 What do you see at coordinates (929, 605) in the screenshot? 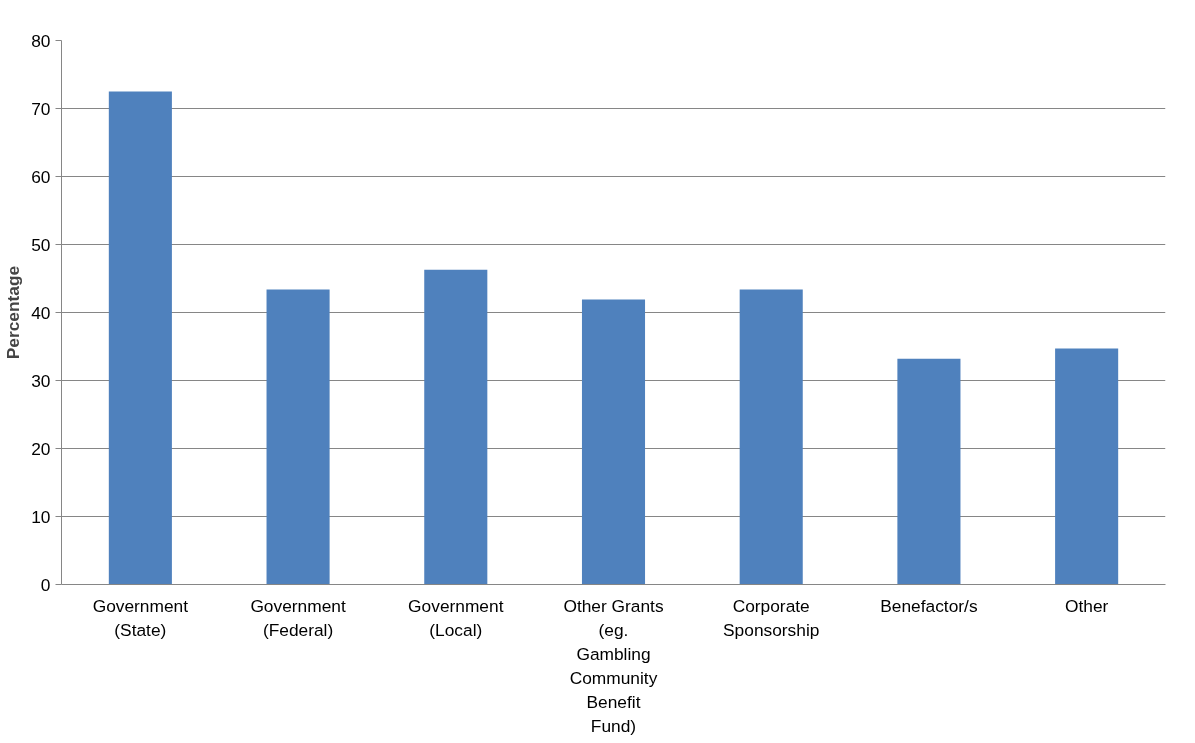
I see `x-tick-label: Benefactor/s` at bounding box center [929, 605].